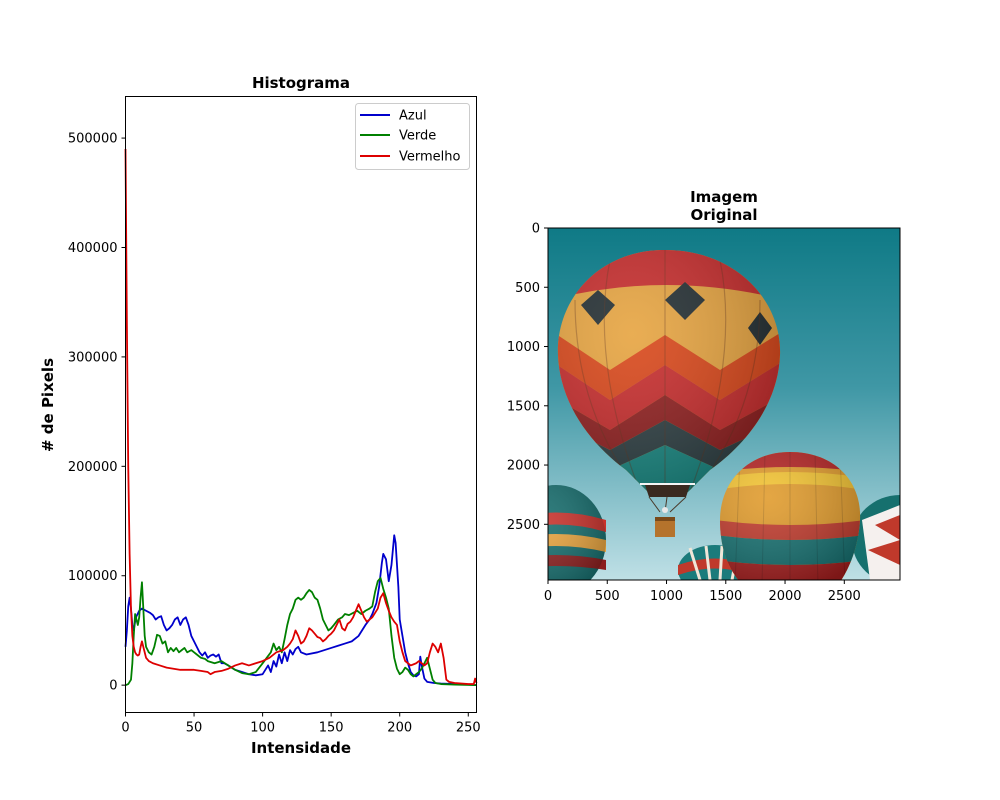 The image size is (1000, 800). What do you see at coordinates (93, 248) in the screenshot?
I see `y-tick-label: 400000` at bounding box center [93, 248].